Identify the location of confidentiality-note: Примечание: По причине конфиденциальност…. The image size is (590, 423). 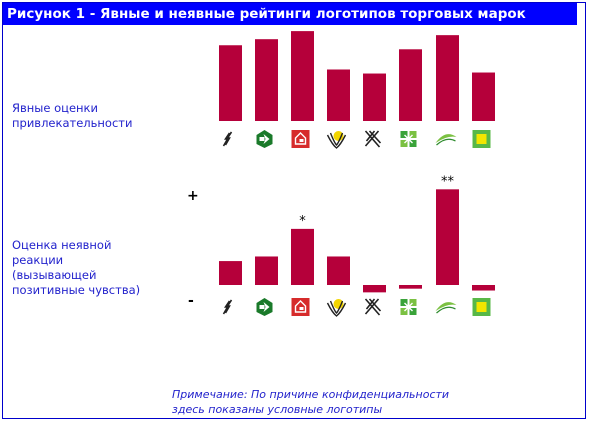
(310, 402).